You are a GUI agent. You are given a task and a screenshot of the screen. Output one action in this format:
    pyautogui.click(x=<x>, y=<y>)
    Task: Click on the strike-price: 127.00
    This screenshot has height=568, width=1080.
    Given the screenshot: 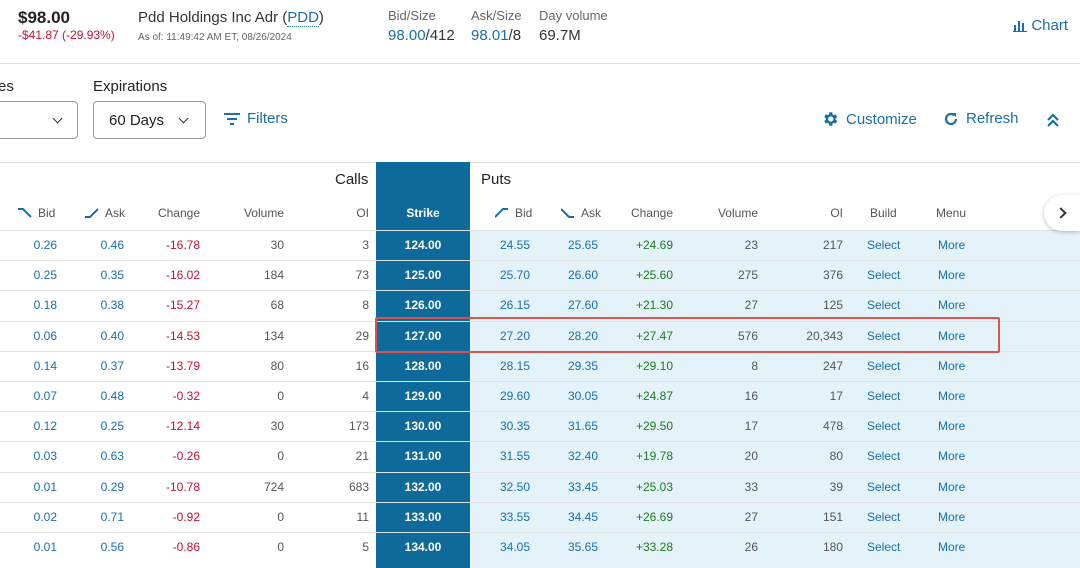 What is the action you would take?
    pyautogui.click(x=423, y=336)
    